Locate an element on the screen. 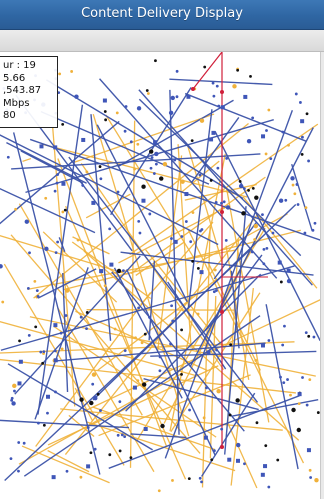  stats-line-4: Mbps is located at coordinates (16, 103).